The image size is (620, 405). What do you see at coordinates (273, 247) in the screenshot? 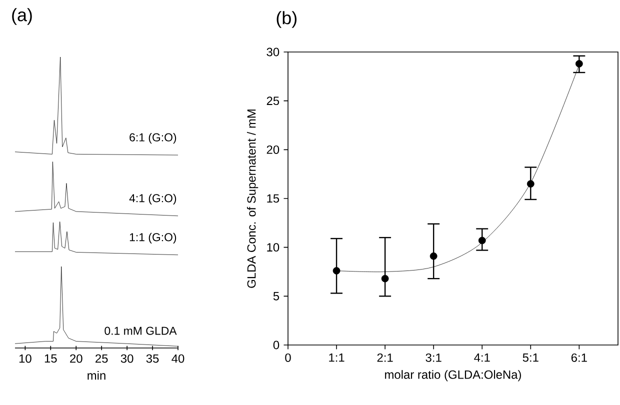
I see `y-tick-label: 10` at bounding box center [273, 247].